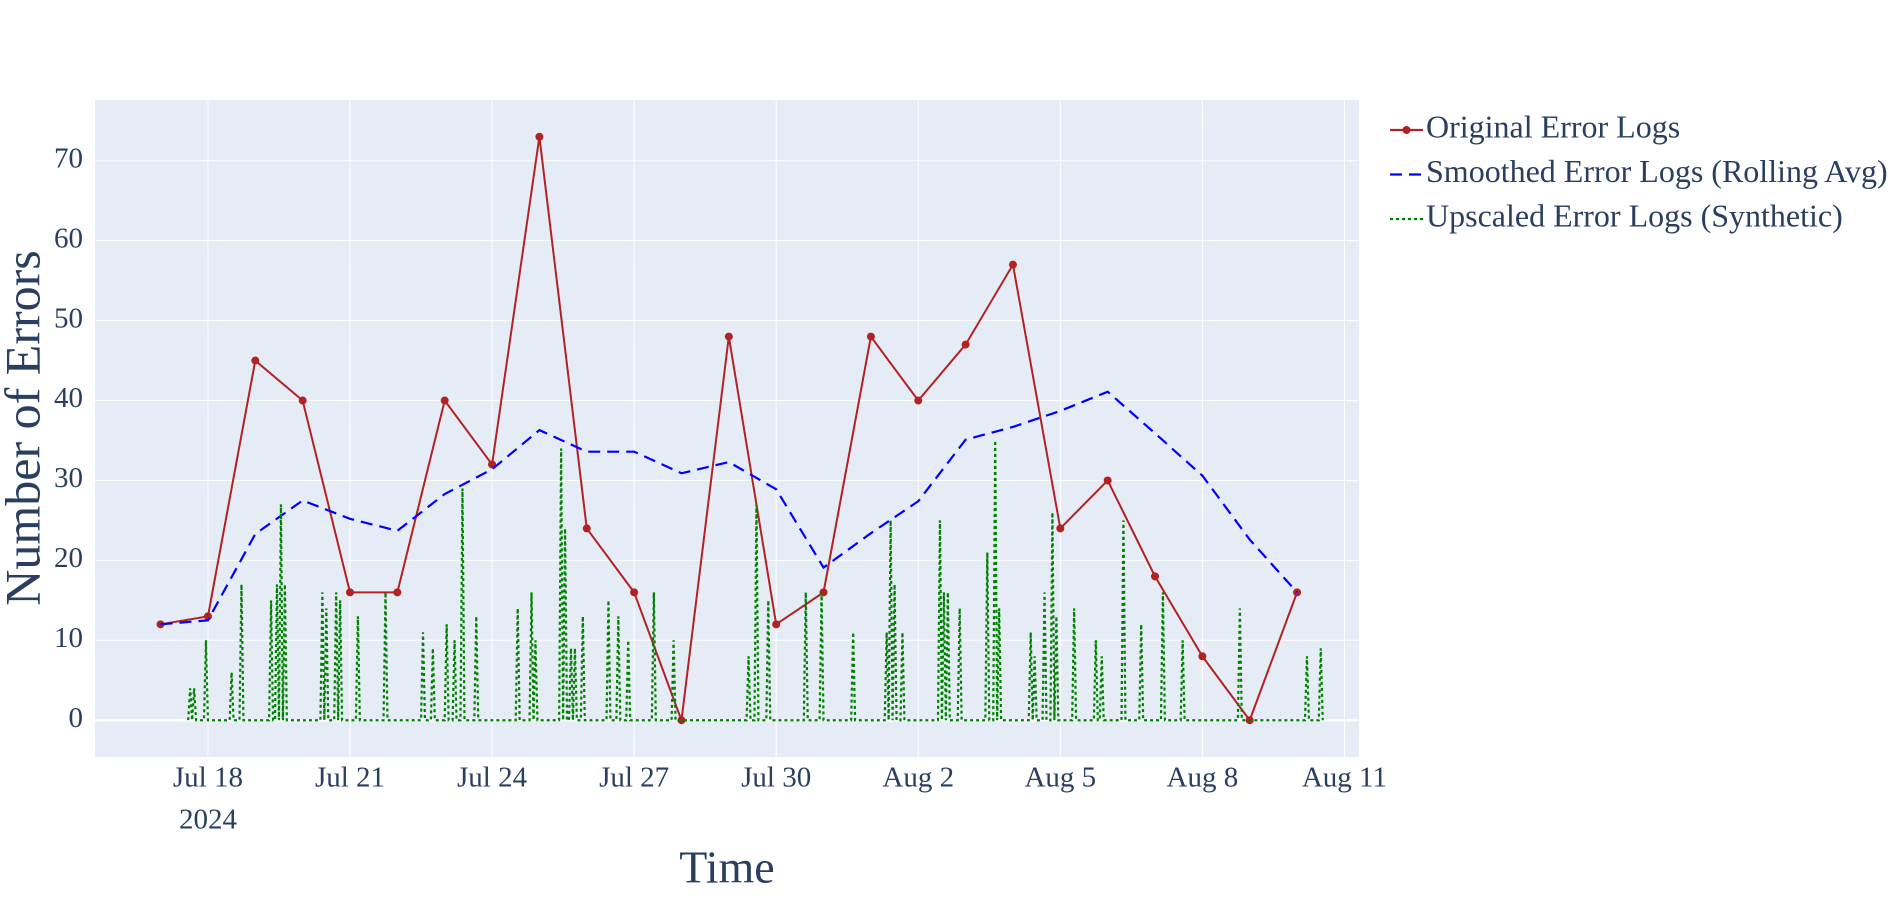 The height and width of the screenshot is (899, 1904). I want to click on legend-item: Upscaled Error Logs (Synthetic), so click(1616, 215).